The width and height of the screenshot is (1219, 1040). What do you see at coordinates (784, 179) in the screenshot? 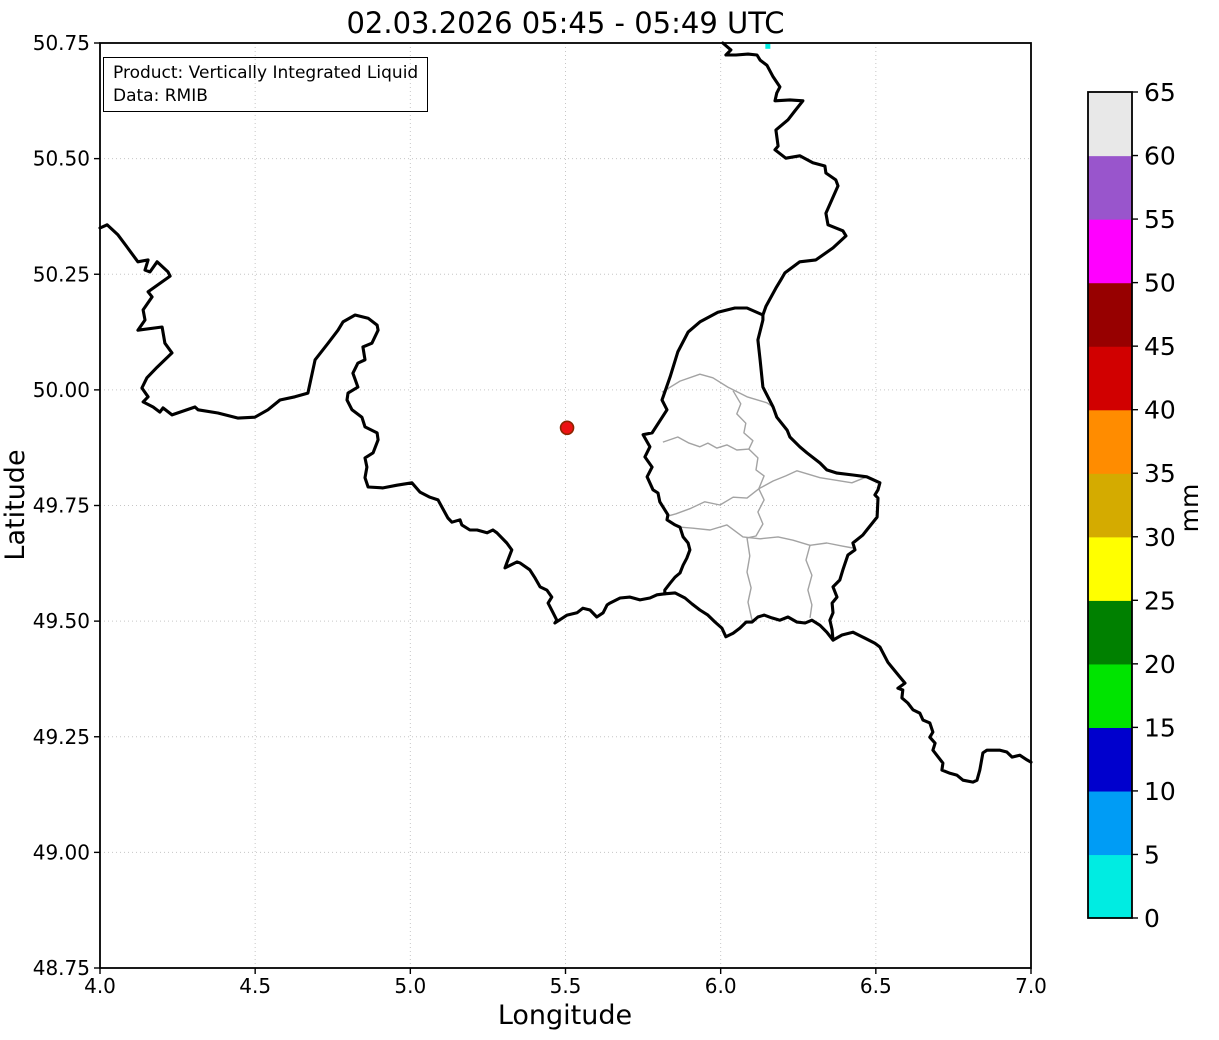
I see `country-border-belgium-germany` at bounding box center [784, 179].